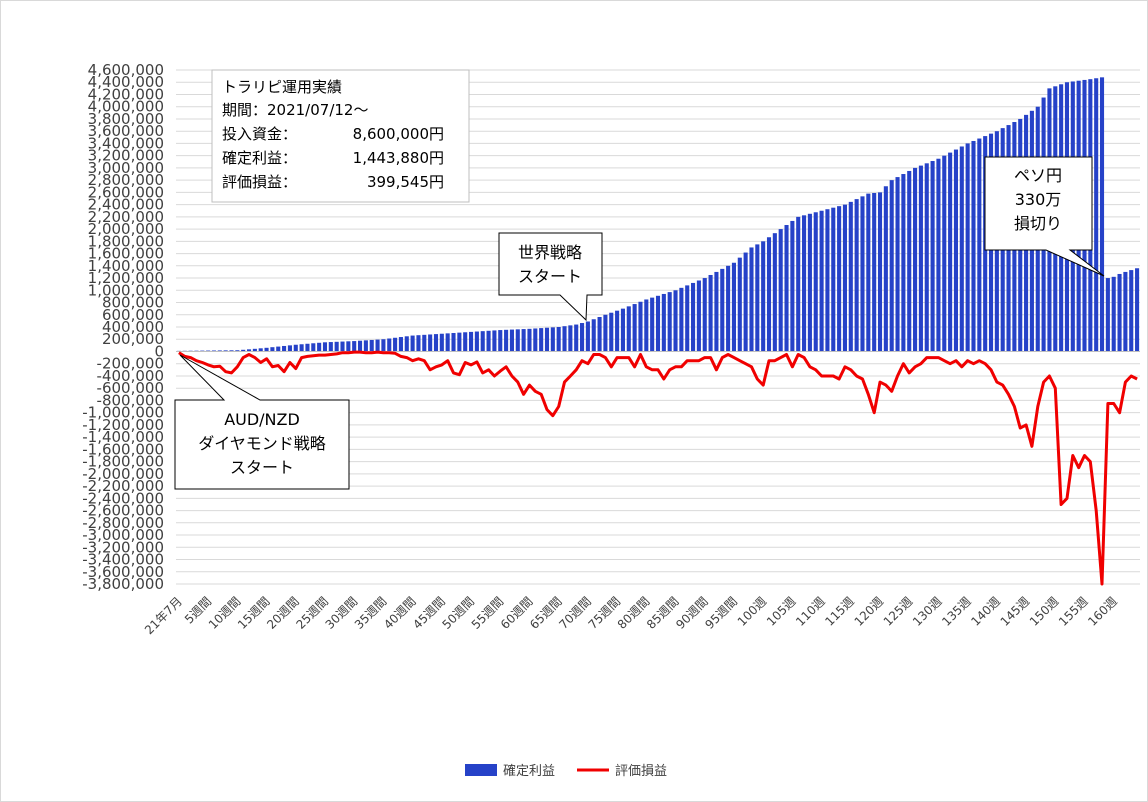  I want to click on callout-aud-nzd-shape, so click(262, 422).